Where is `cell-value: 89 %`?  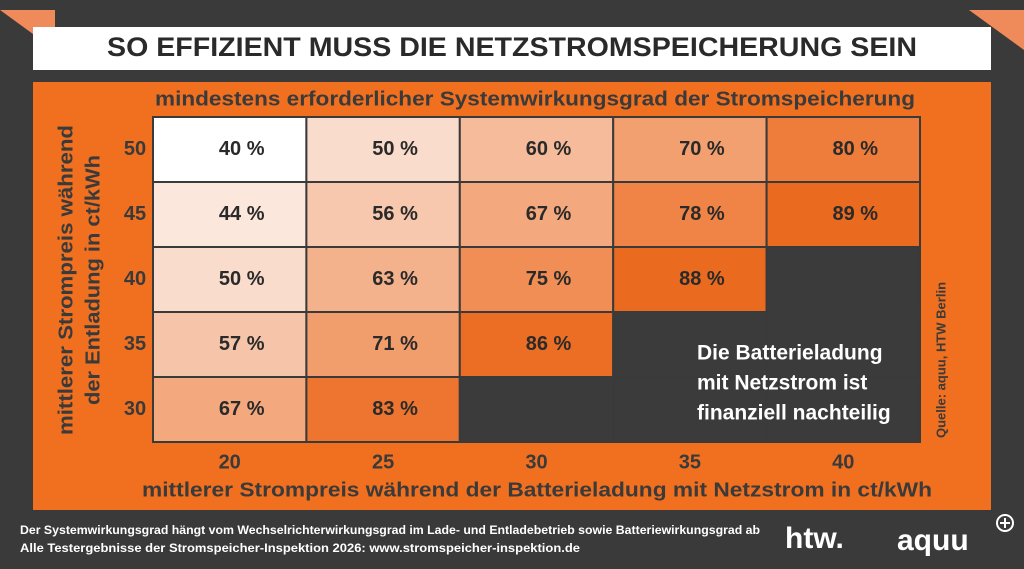 cell-value: 89 % is located at coordinates (856, 214).